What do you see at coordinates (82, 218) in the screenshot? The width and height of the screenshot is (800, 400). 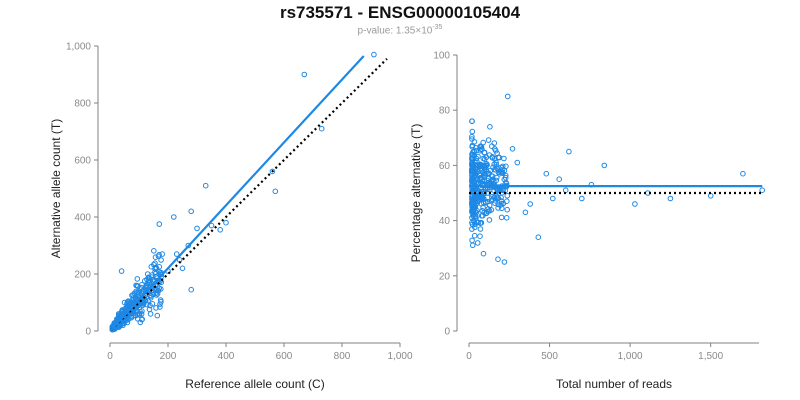 I see `y-tick-label: 400` at bounding box center [82, 218].